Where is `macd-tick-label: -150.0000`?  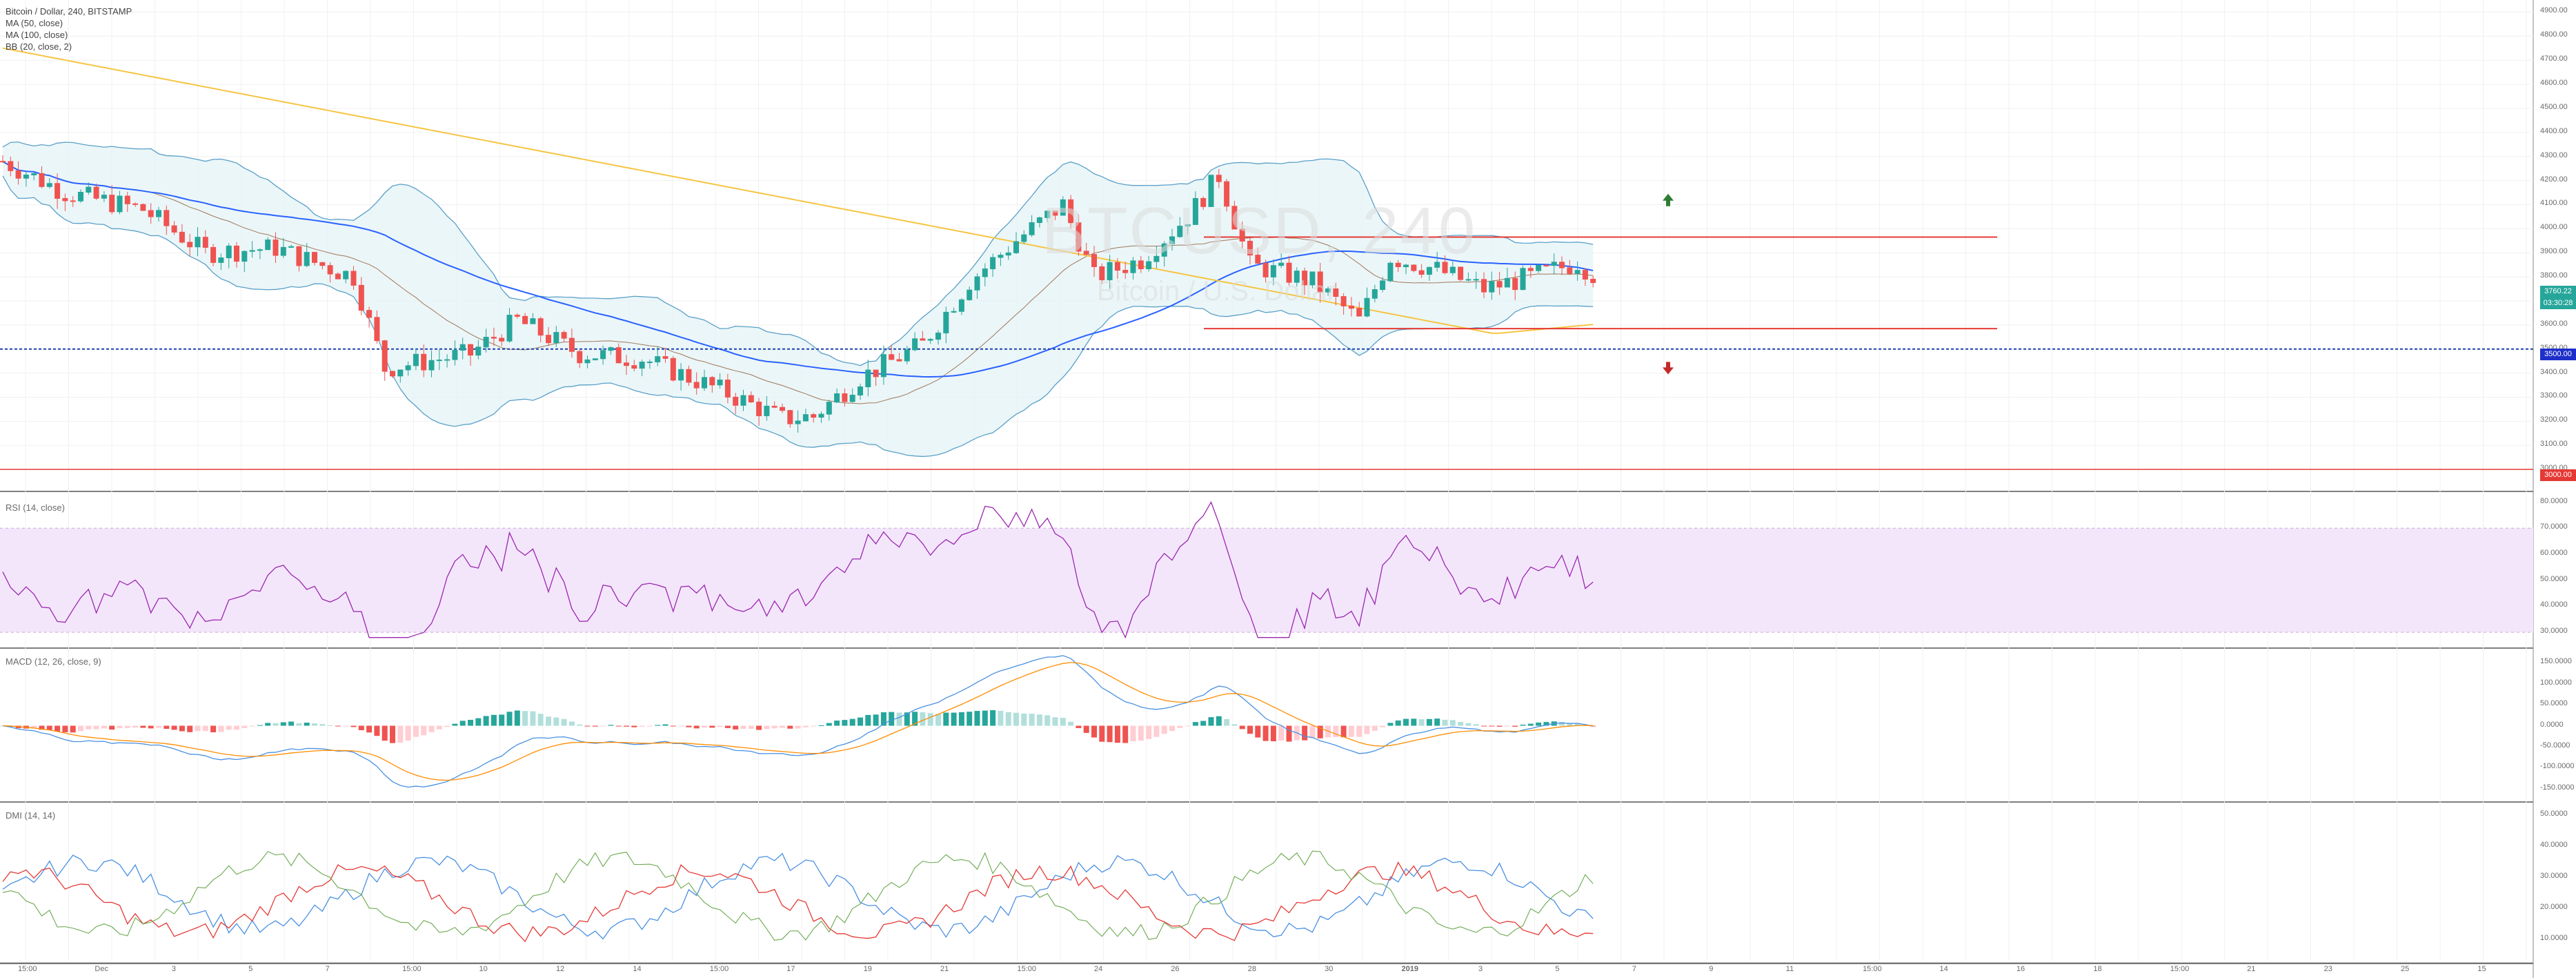 macd-tick-label: -150.0000 is located at coordinates (2557, 788).